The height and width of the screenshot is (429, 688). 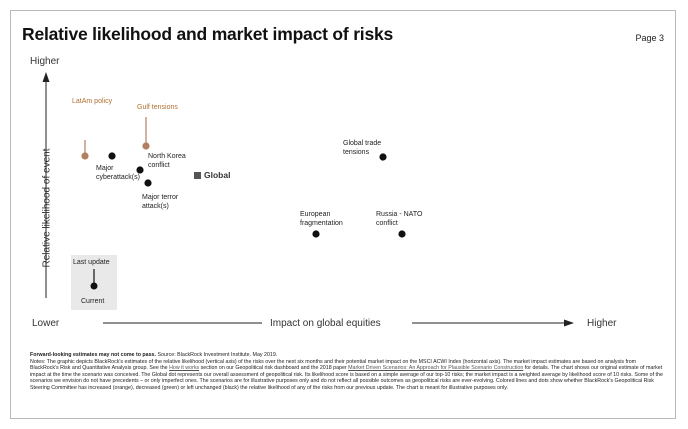 What do you see at coordinates (160, 202) in the screenshot?
I see `point-label-major-terror-attack-s: Major terror attack(s)` at bounding box center [160, 202].